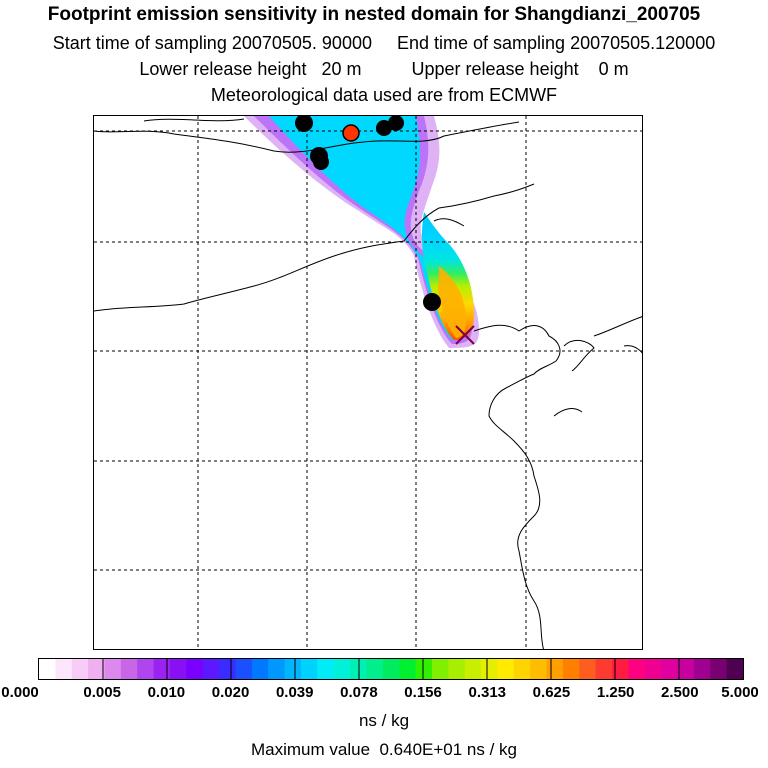 Image resolution: width=768 pixels, height=768 pixels. Describe the element at coordinates (423, 692) in the screenshot. I see `colorbar-tick-label: 0.156` at that location.